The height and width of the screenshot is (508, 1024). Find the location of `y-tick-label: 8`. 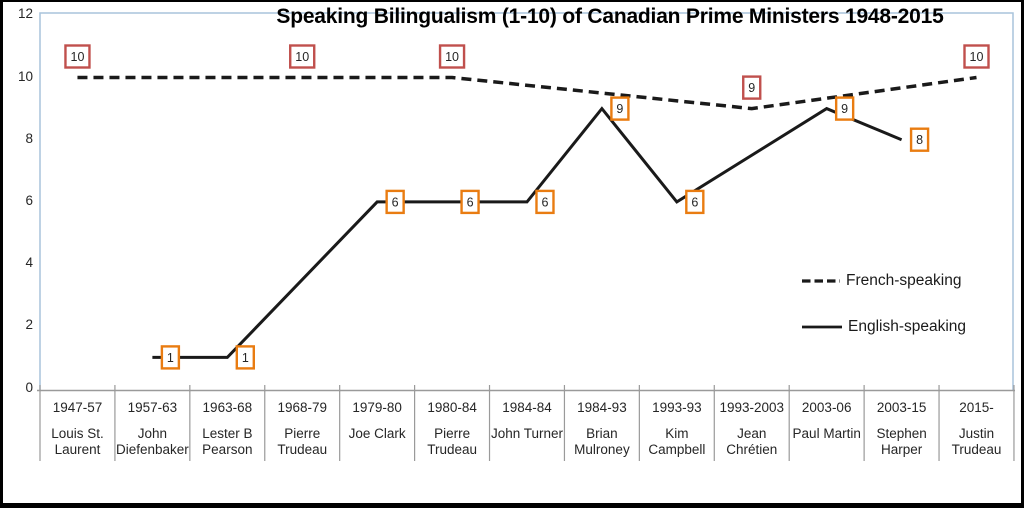

y-tick-label: 8 is located at coordinates (29, 138).